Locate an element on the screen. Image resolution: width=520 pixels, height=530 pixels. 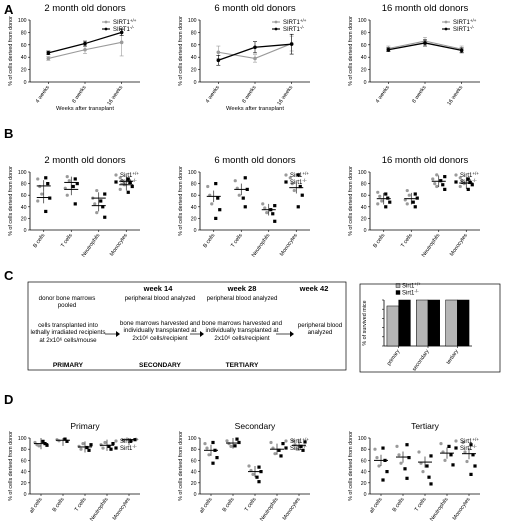
x-axis-label: Weeks after transplant is located at coordinates (85, 109).